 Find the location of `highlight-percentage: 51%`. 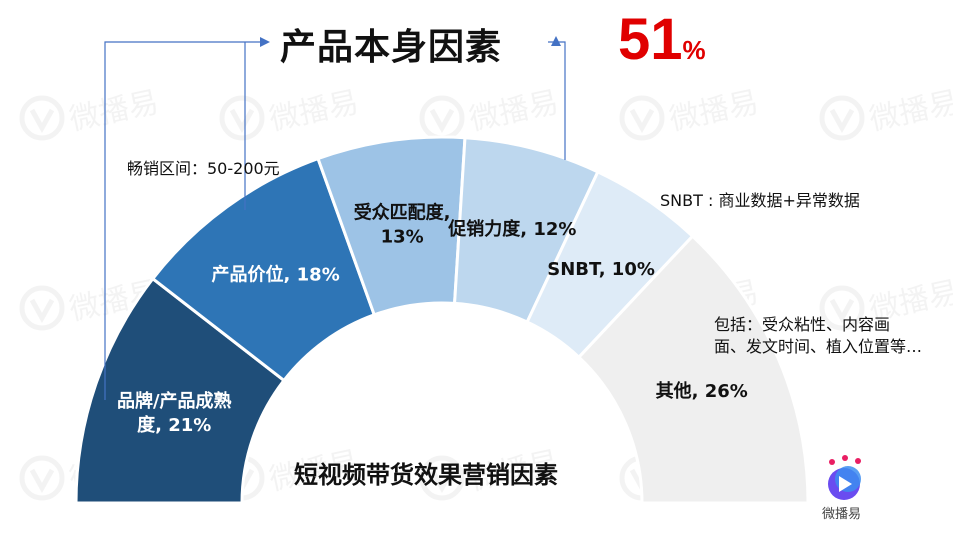

highlight-percentage: 51% is located at coordinates (662, 39).